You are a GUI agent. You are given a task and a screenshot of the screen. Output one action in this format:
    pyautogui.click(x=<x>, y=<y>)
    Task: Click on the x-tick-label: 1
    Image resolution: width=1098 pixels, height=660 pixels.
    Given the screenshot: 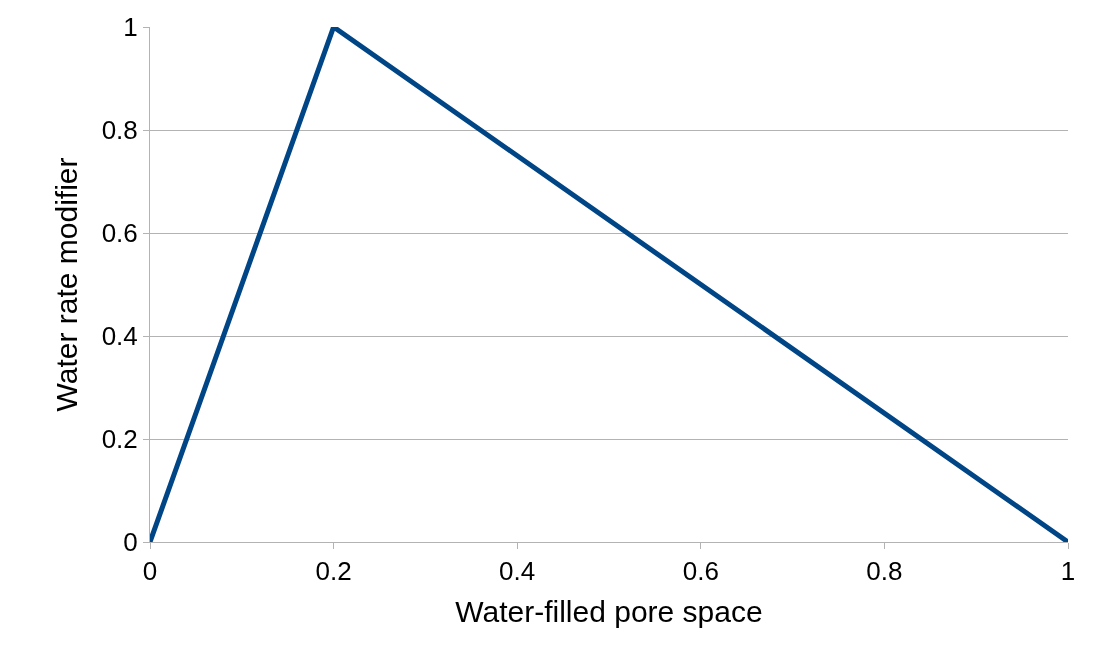 What is the action you would take?
    pyautogui.click(x=1068, y=571)
    